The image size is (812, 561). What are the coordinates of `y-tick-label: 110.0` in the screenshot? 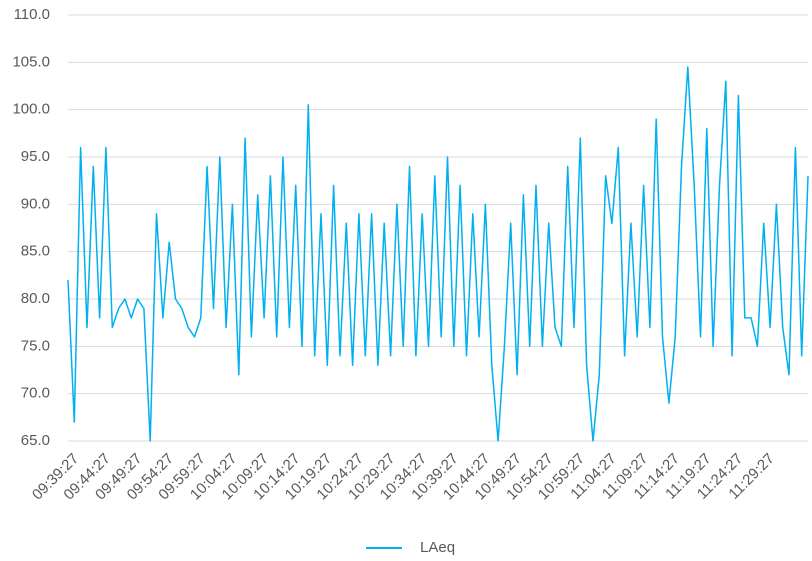 It's located at (32, 14).